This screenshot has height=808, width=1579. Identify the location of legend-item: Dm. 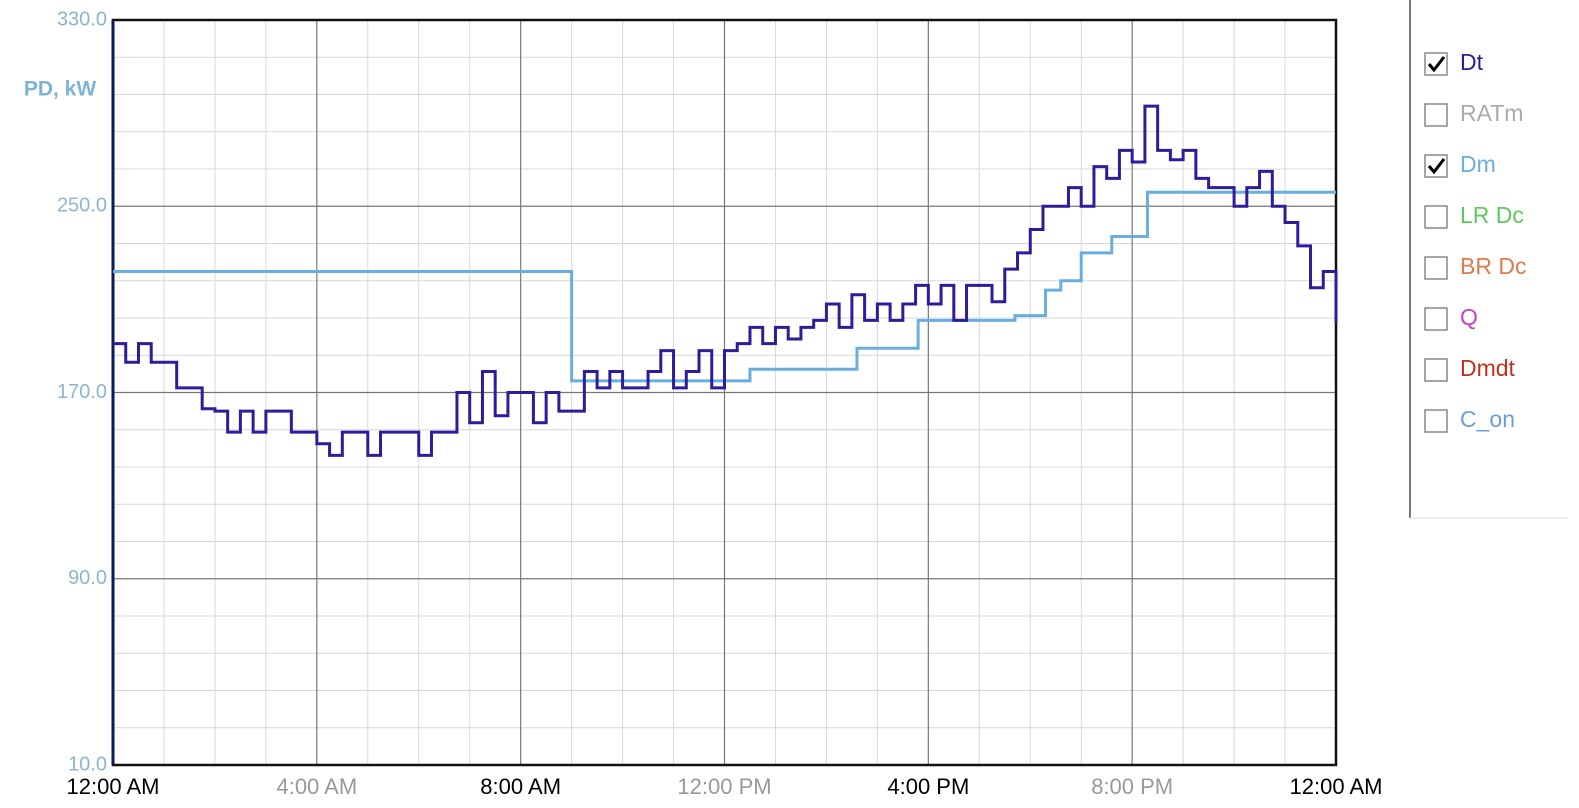
(1460, 164).